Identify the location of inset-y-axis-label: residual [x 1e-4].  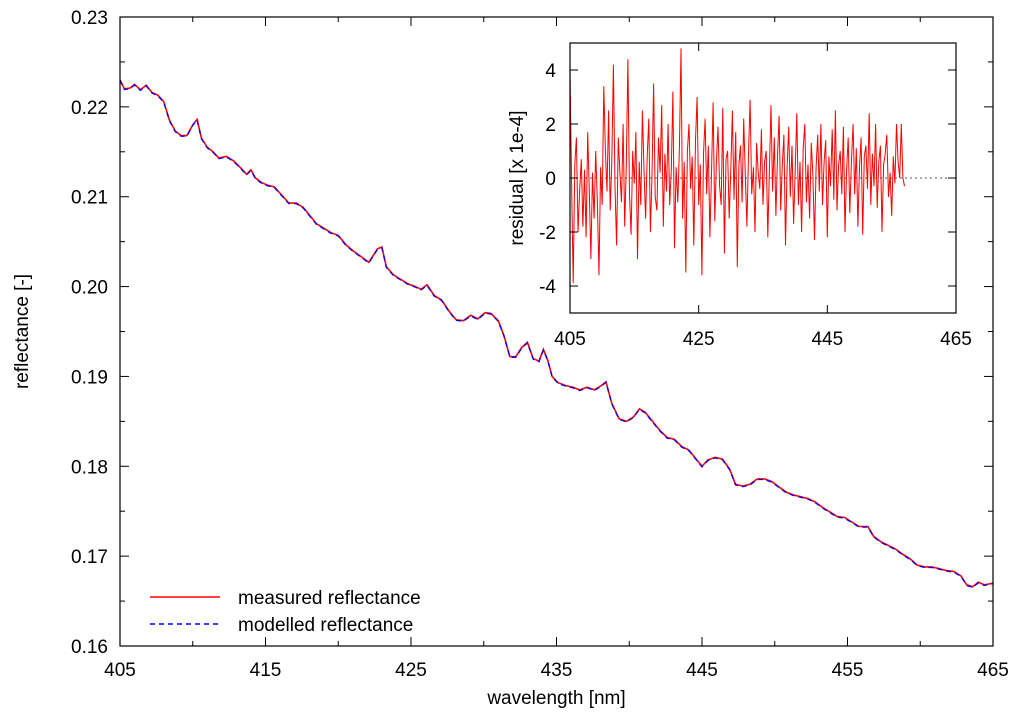
(517, 177).